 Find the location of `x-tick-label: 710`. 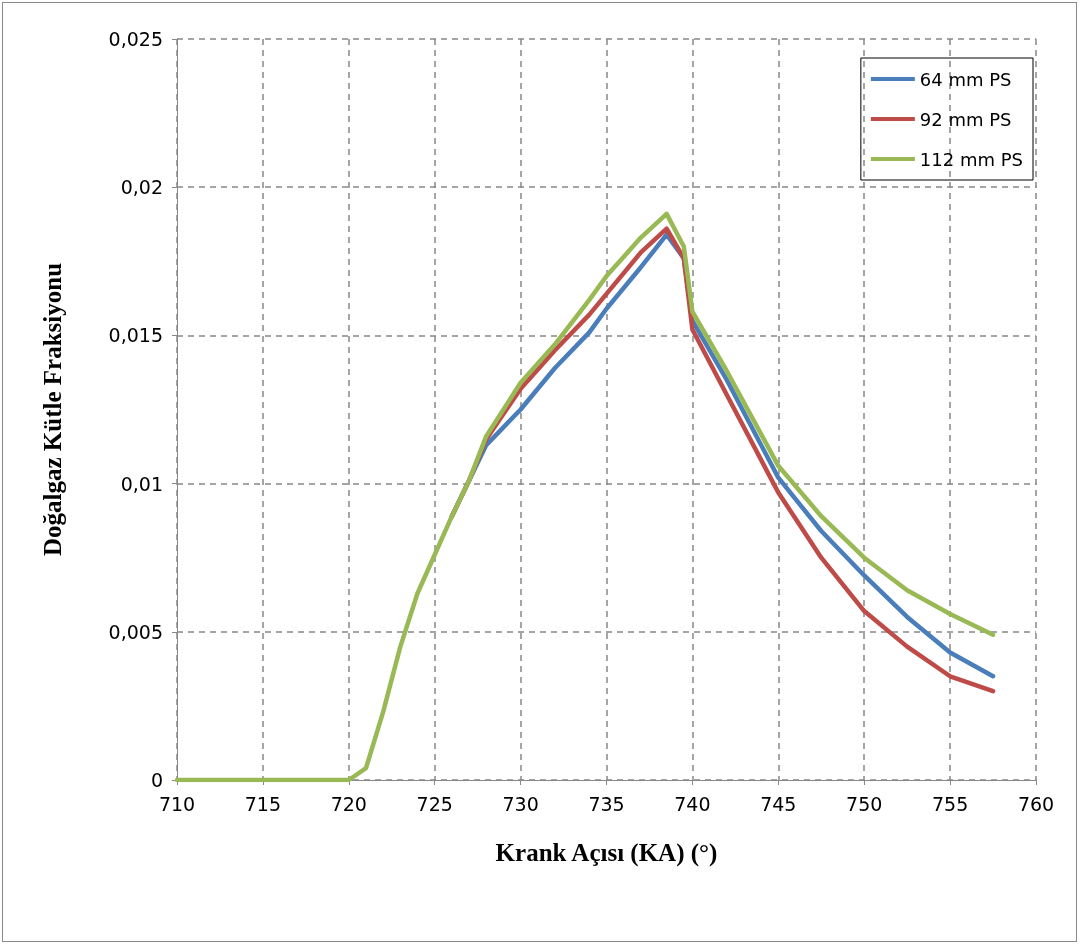

x-tick-label: 710 is located at coordinates (177, 803).